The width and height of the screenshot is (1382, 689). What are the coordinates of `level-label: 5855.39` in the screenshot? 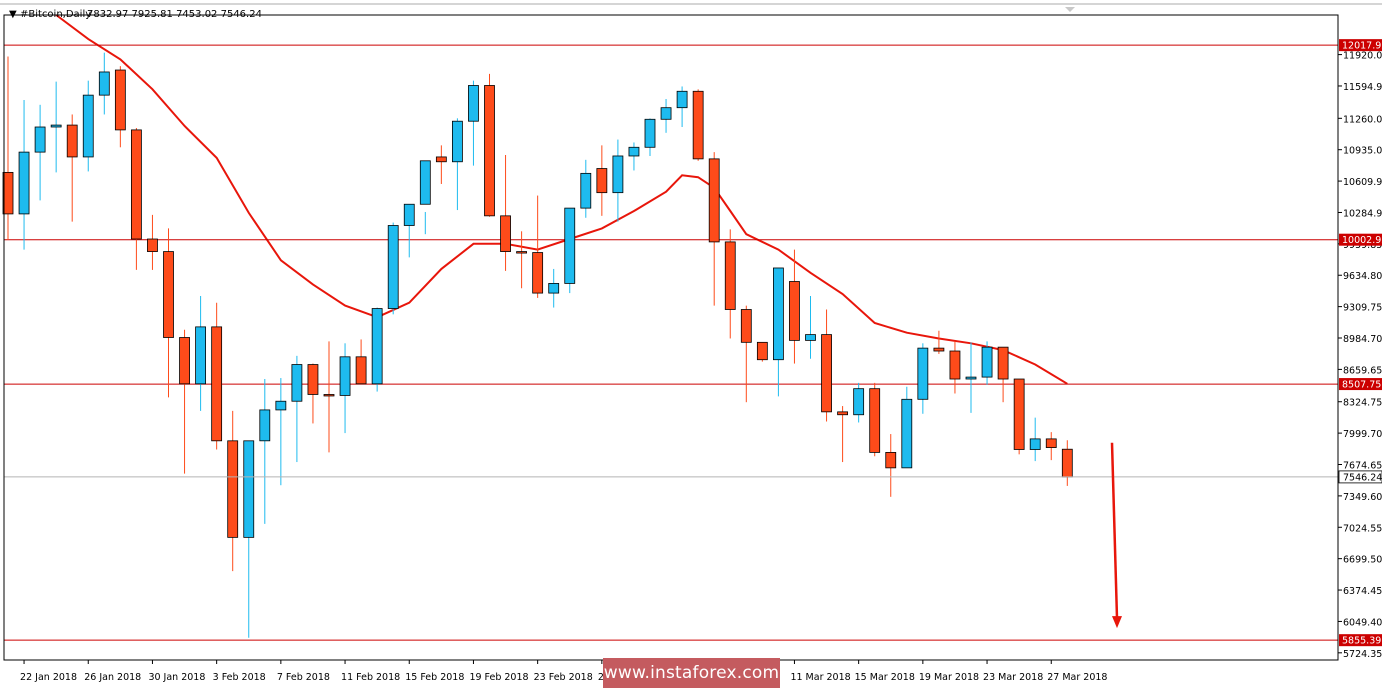 It's located at (1361, 641).